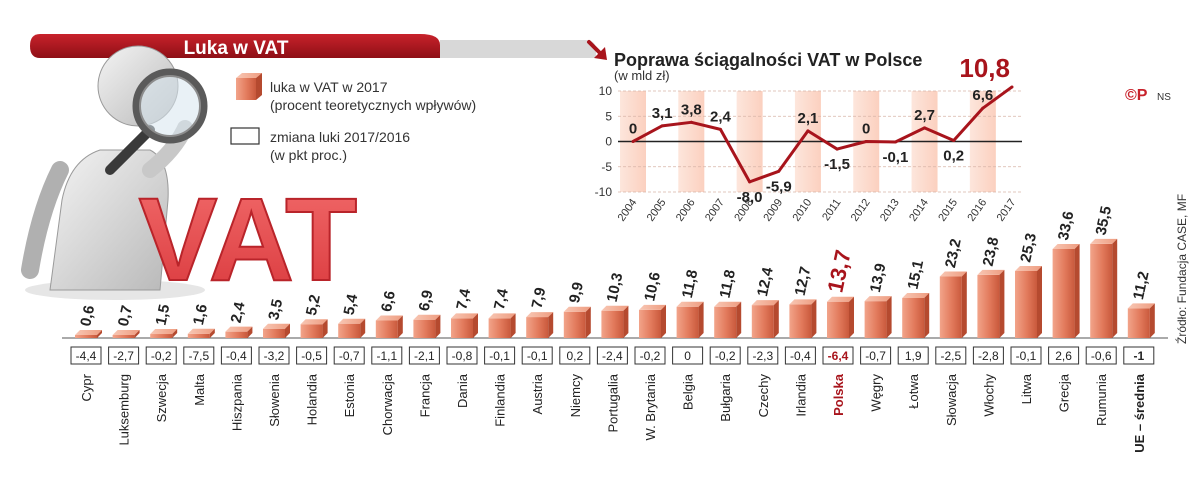 Image resolution: width=1200 pixels, height=494 pixels. I want to click on y-tick-label: 0, so click(608, 142).